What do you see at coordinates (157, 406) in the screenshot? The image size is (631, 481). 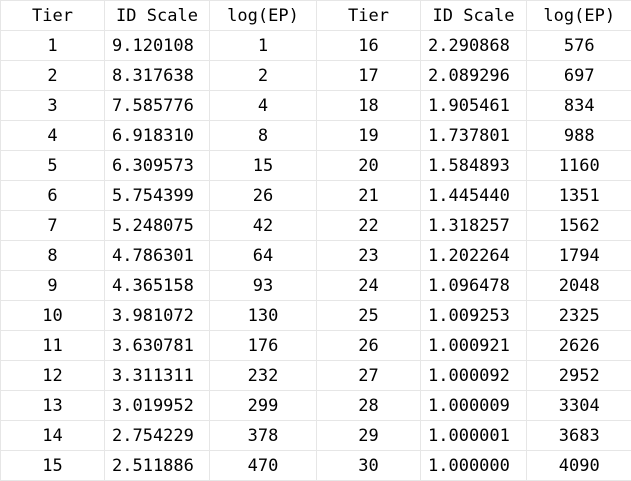 I see `cell-id-scale-left: 3.019952` at bounding box center [157, 406].